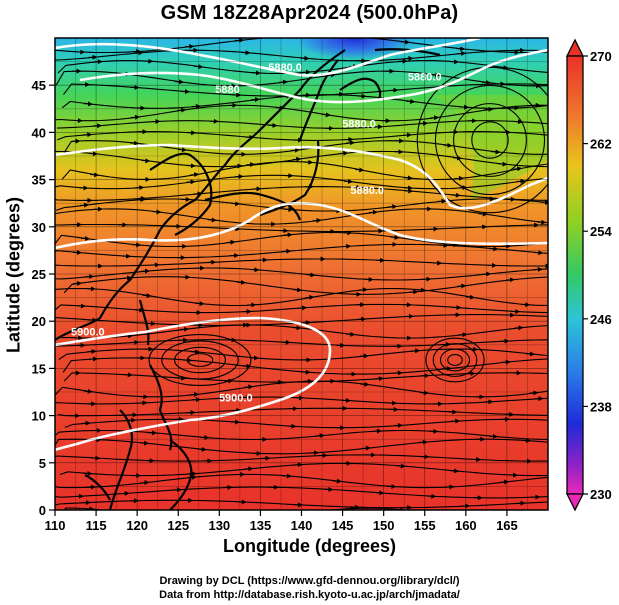 Image resolution: width=619 pixels, height=605 pixels. What do you see at coordinates (343, 525) in the screenshot?
I see `x-tick-label: 145` at bounding box center [343, 525].